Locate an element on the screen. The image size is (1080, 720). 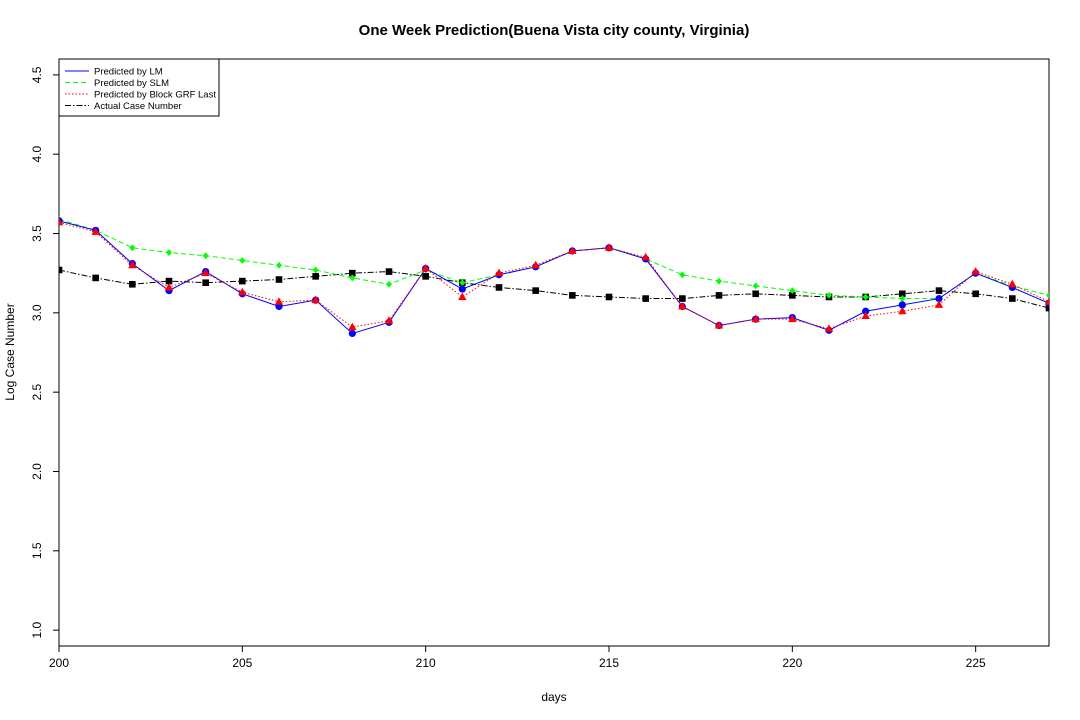
y-tick-label: 2.5 is located at coordinates (37, 391).